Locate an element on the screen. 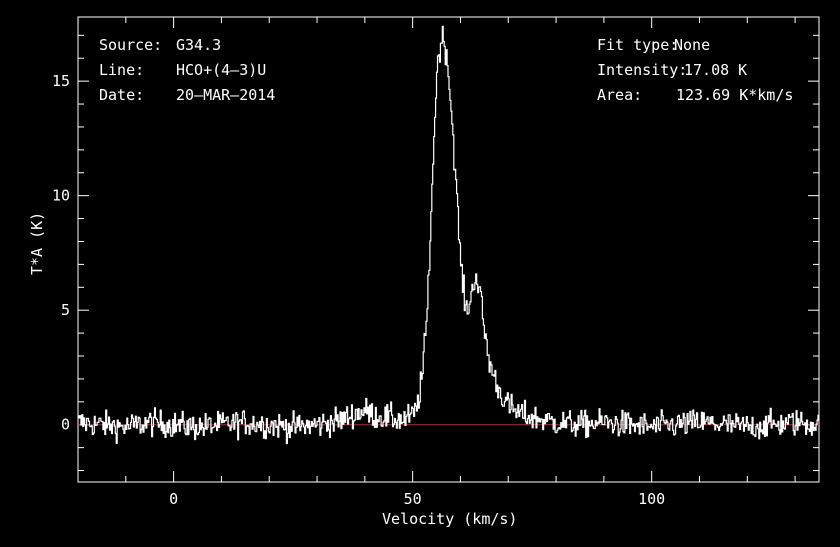 The image size is (840, 547). y-tick-label: 15 is located at coordinates (61, 81).